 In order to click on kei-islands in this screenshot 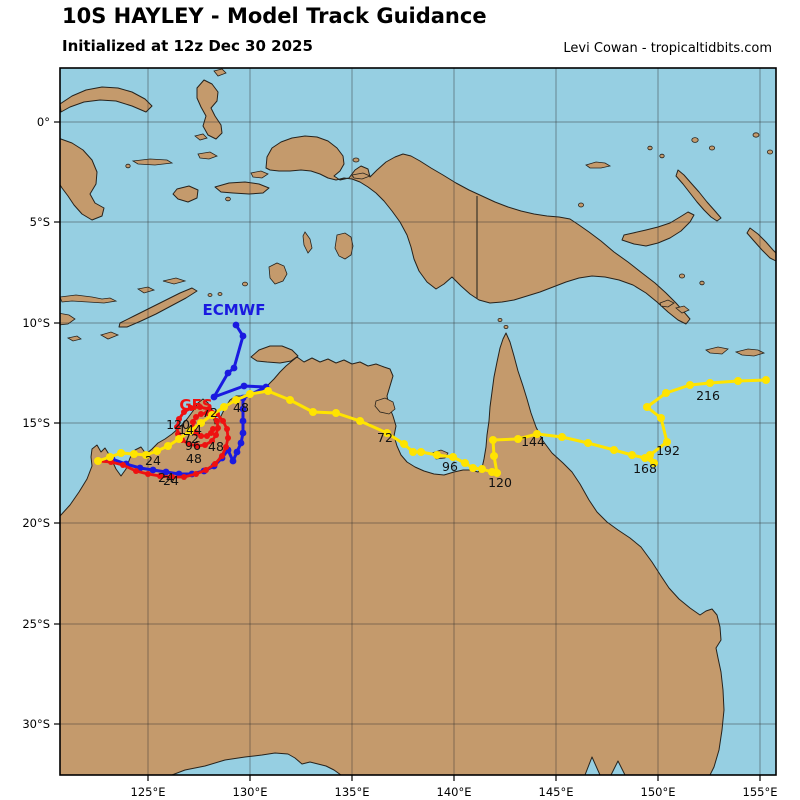, I will do `click(307, 242)`.